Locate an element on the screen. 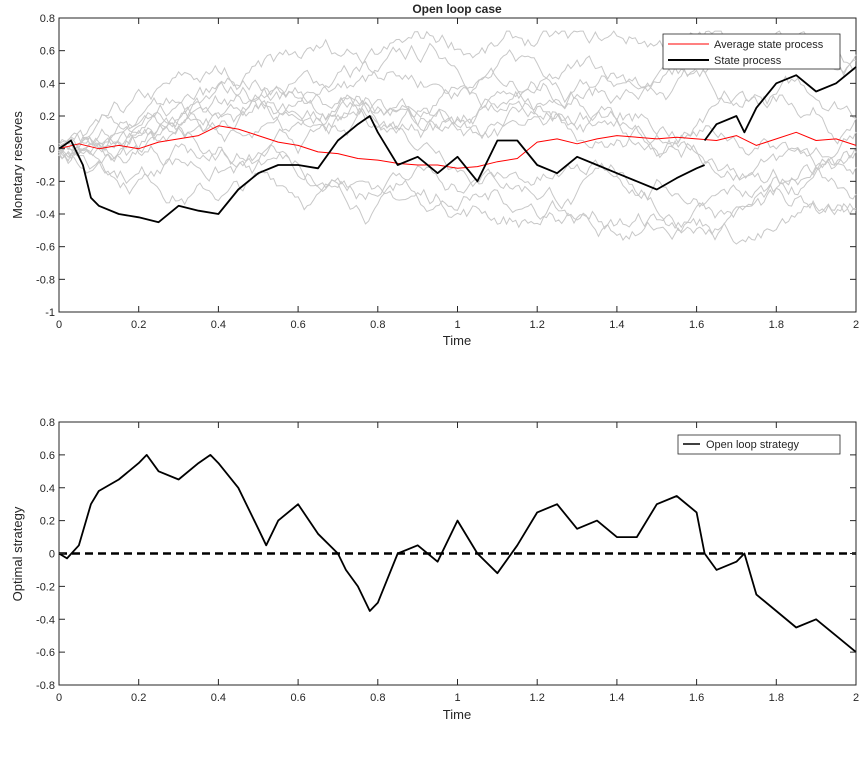  top-plot-x-axis-label: Time is located at coordinates (457, 340).